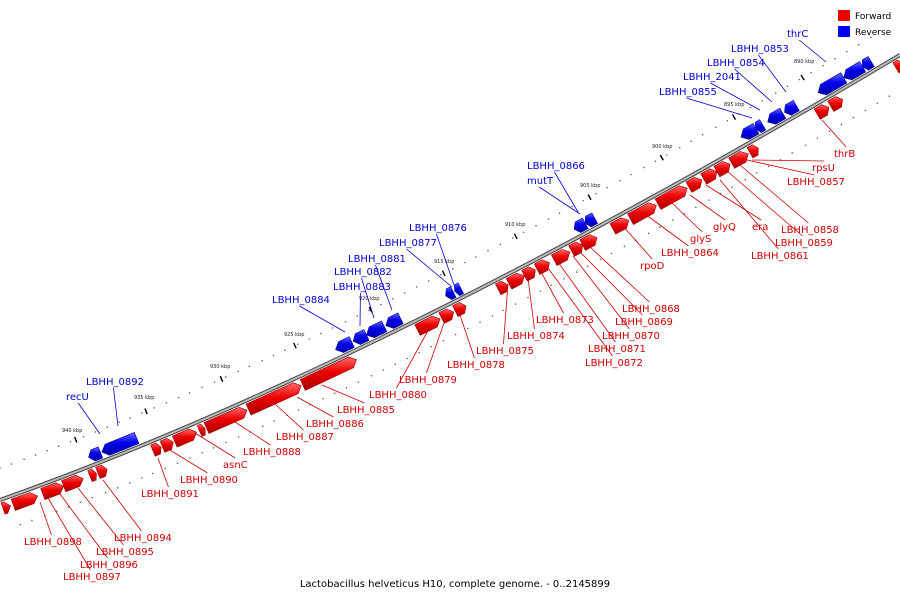  Describe the element at coordinates (363, 272) in the screenshot. I see `gene-label-lbhh-0882: LBHH_0882` at that location.